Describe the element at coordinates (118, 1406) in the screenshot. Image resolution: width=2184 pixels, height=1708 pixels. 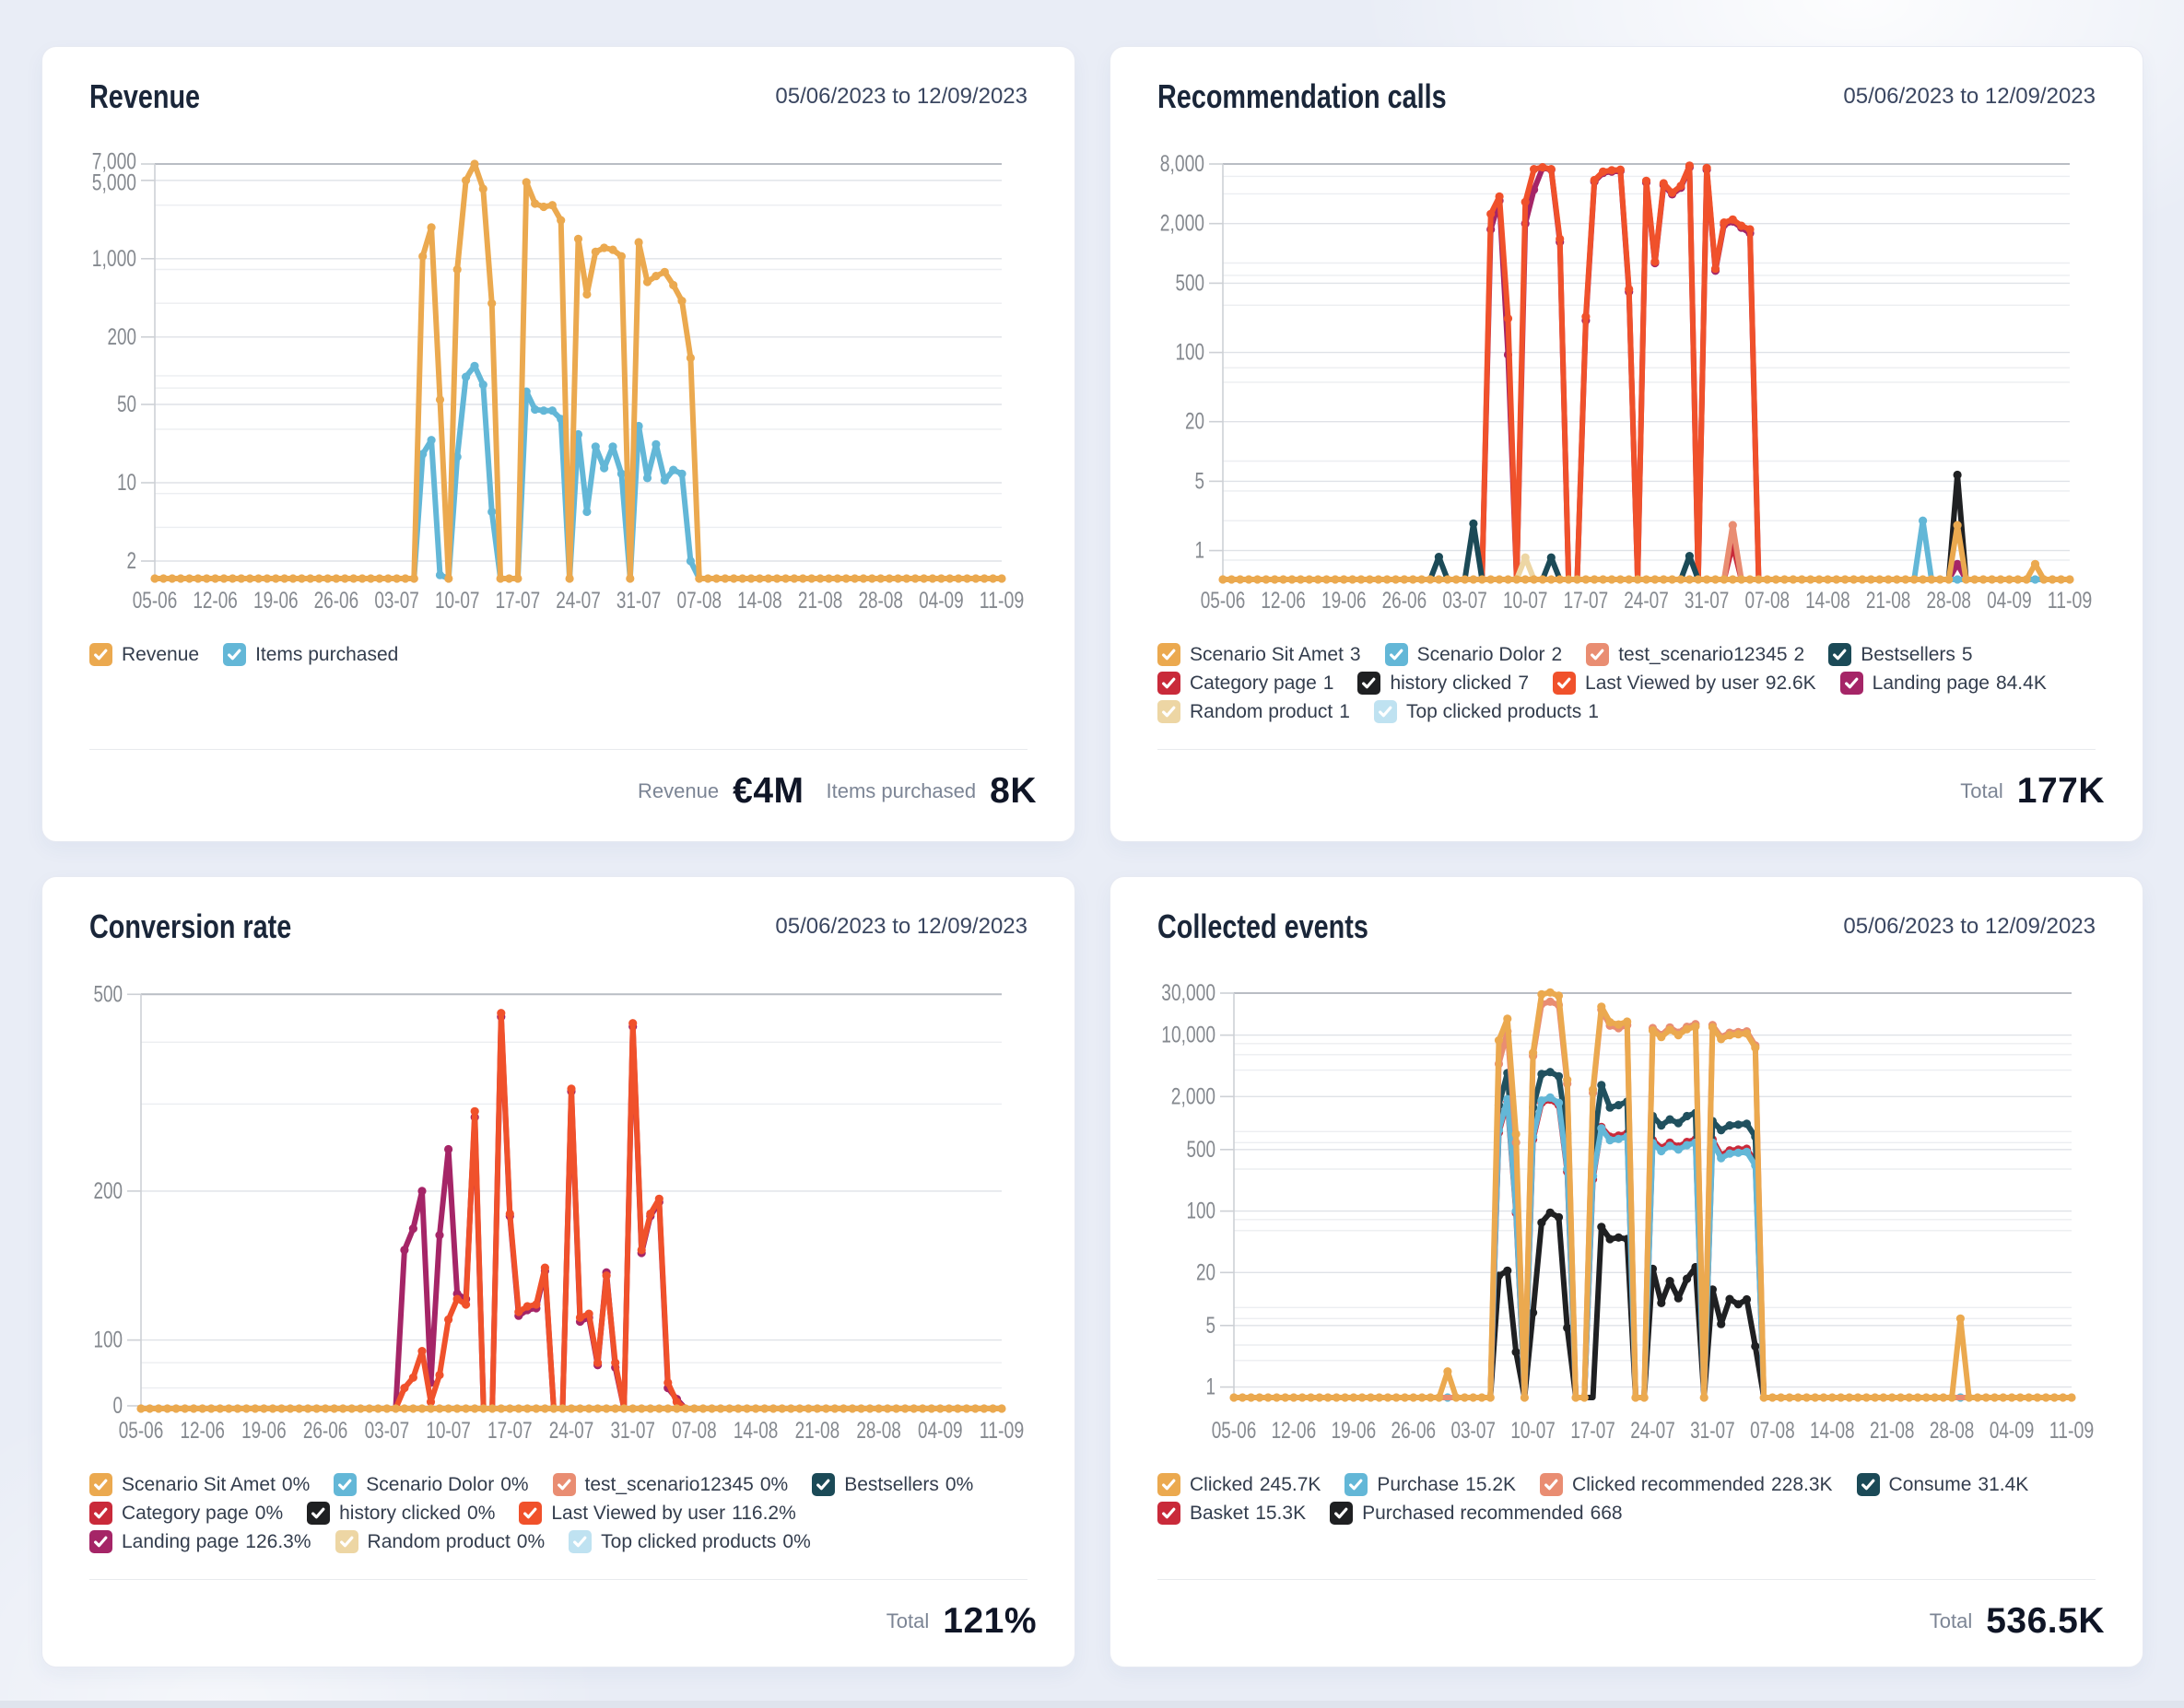
I see `svg-text: 0` at that location.